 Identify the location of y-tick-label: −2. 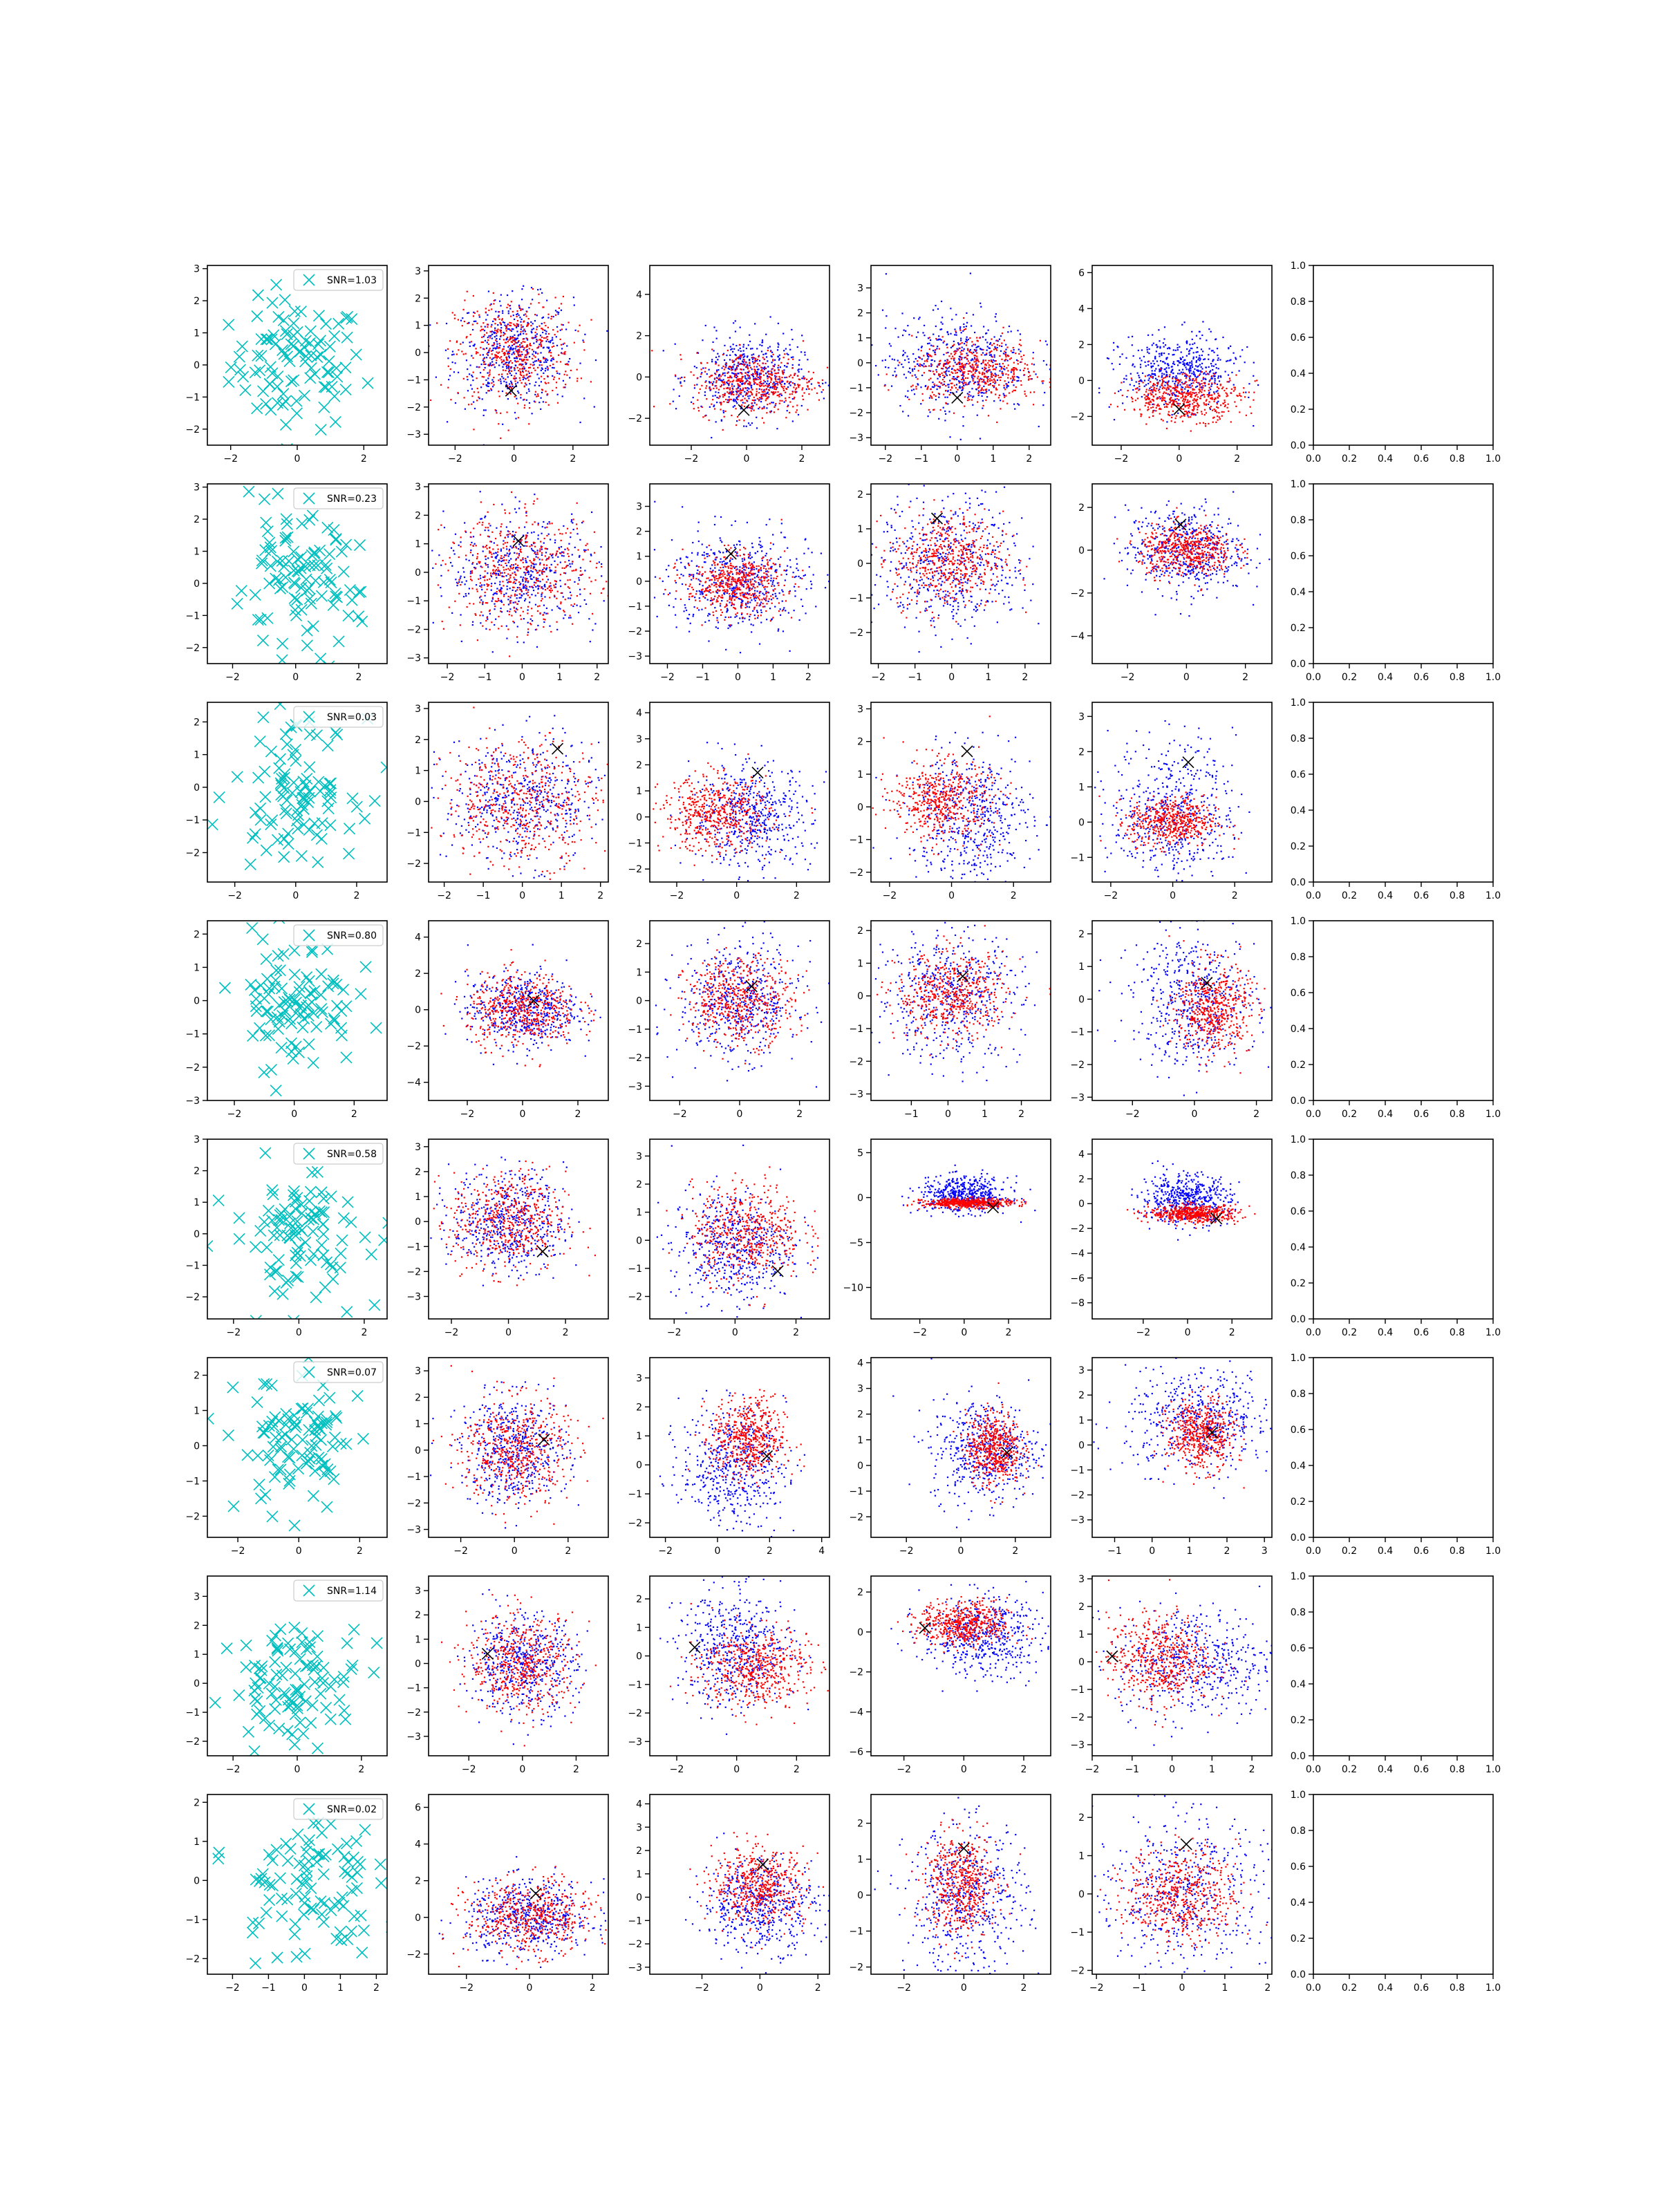
(413, 407).